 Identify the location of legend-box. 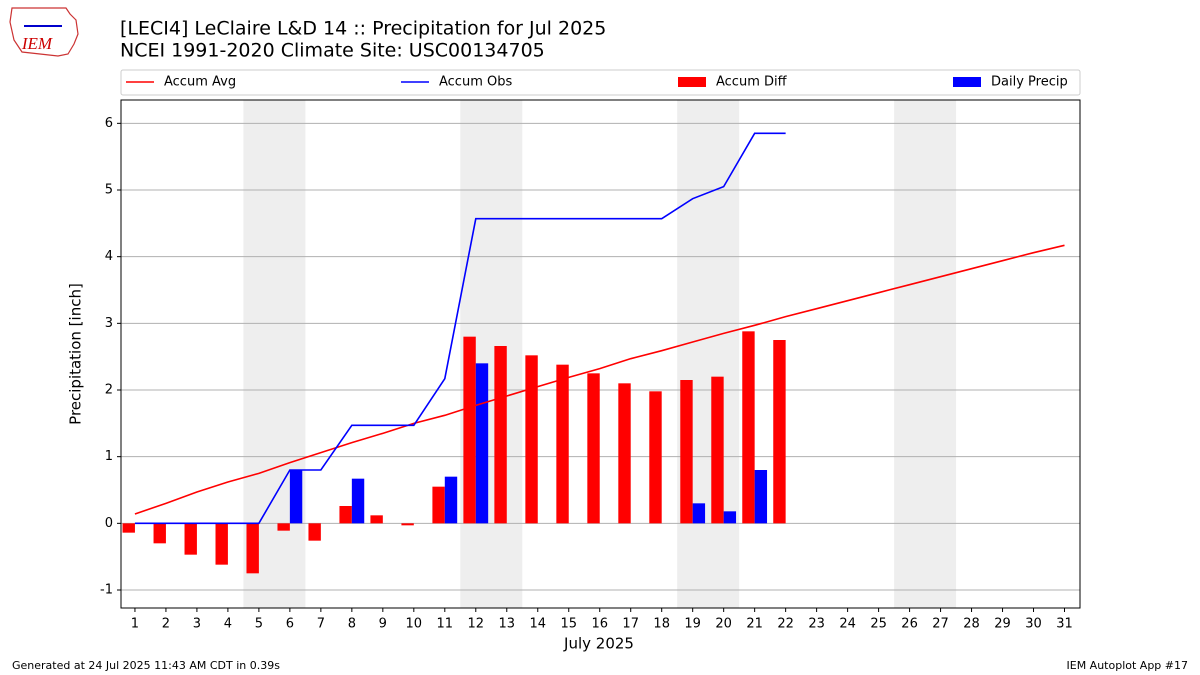
(600, 82).